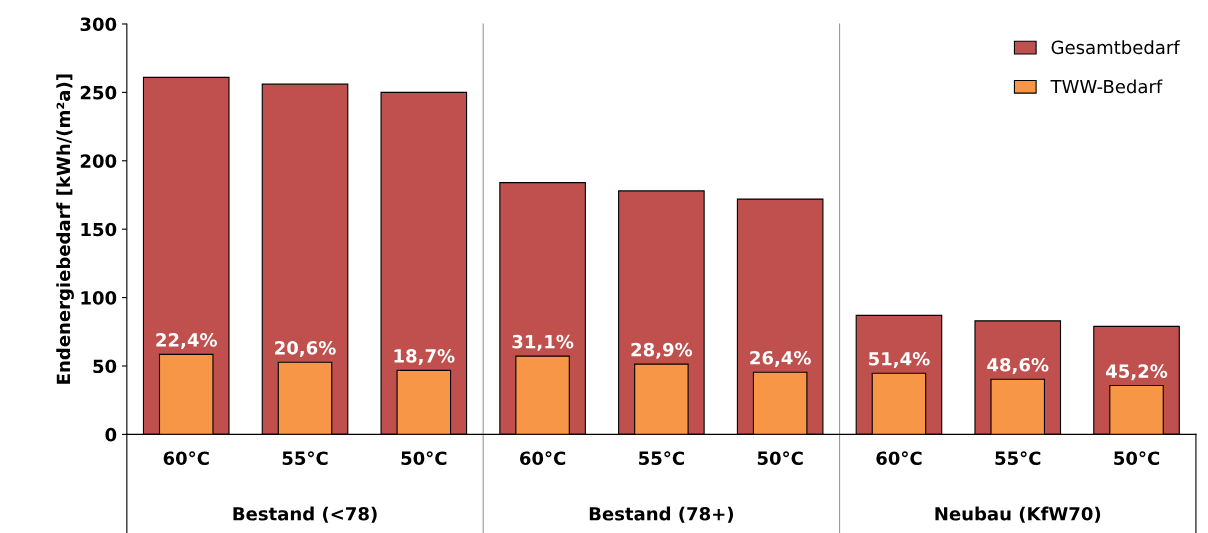 The image size is (1208, 533). Describe the element at coordinates (662, 350) in the screenshot. I see `annotation: 28,9%` at that location.